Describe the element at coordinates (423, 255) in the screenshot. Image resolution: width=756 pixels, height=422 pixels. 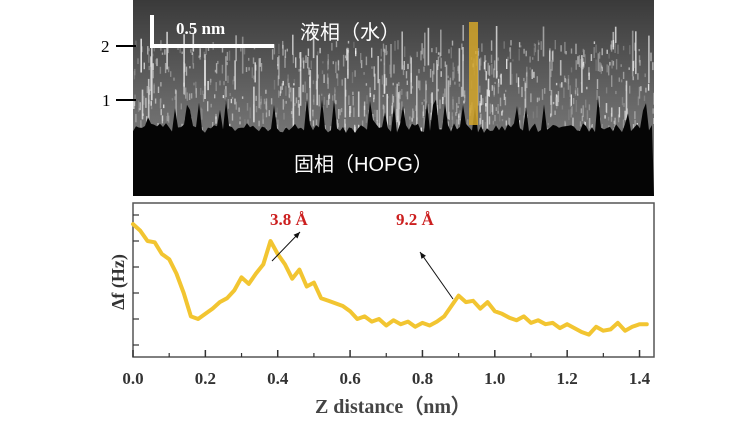
I see `annotation-arrow-head` at that location.